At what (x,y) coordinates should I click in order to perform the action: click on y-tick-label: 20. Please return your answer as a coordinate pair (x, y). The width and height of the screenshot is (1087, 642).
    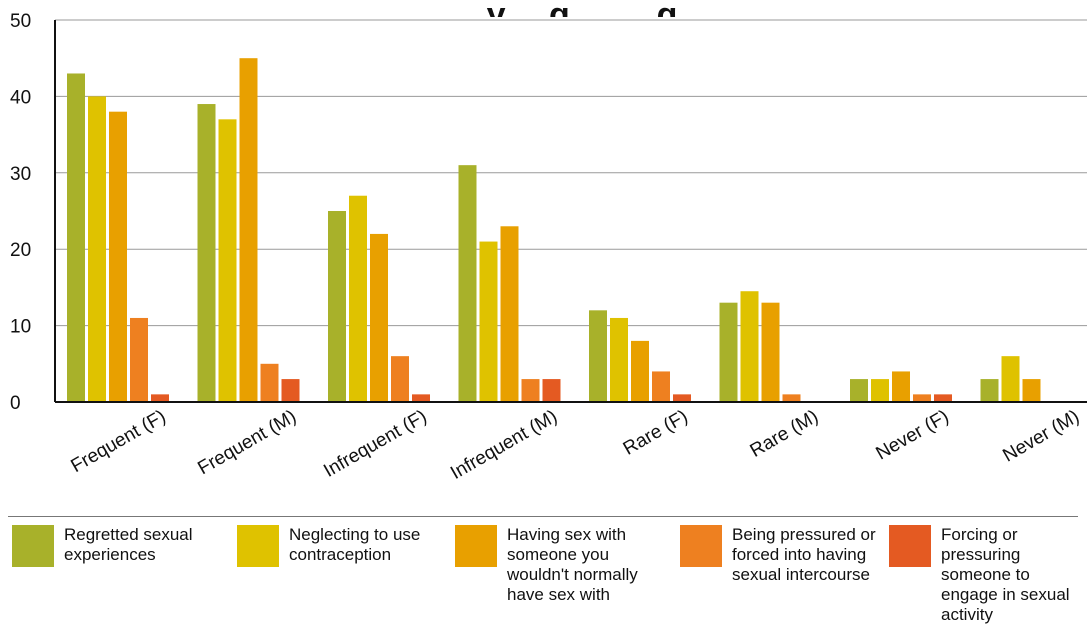
    Looking at the image, I should click on (20, 250).